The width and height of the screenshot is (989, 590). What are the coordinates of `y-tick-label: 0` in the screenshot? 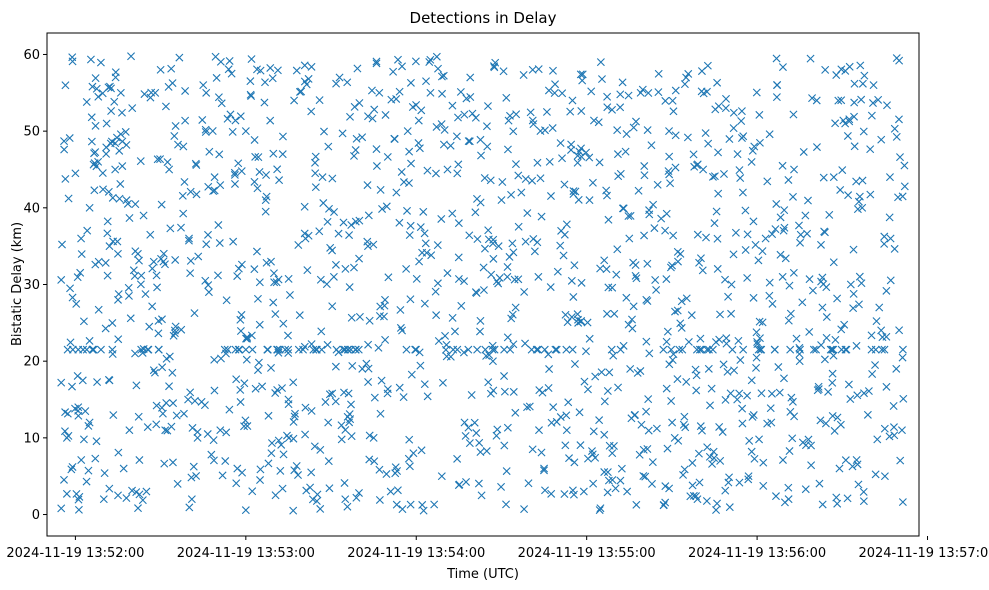 It's located at (36, 515).